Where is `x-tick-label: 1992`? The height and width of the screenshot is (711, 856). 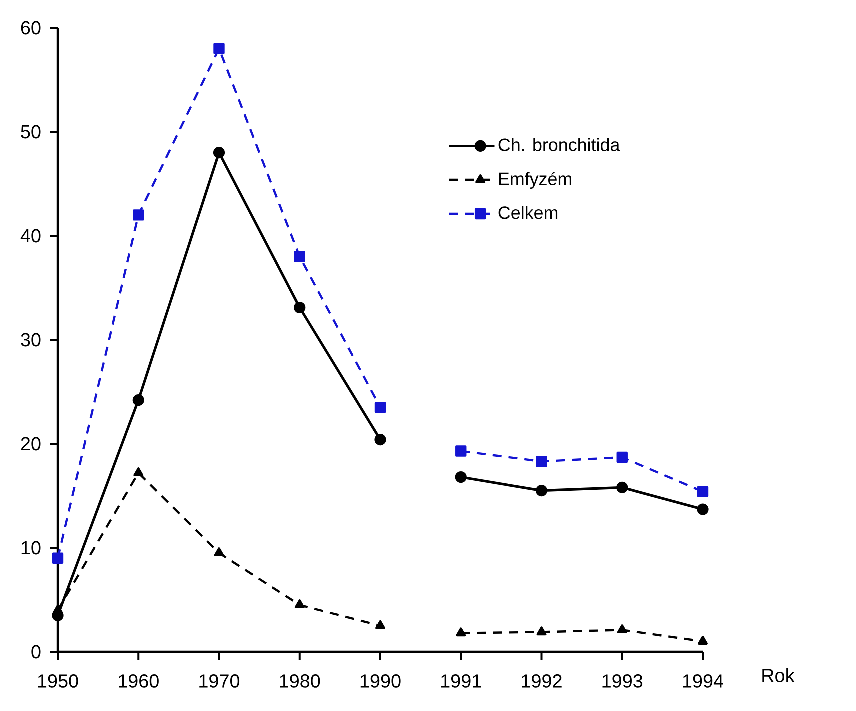
x-tick-label: 1992 is located at coordinates (542, 681).